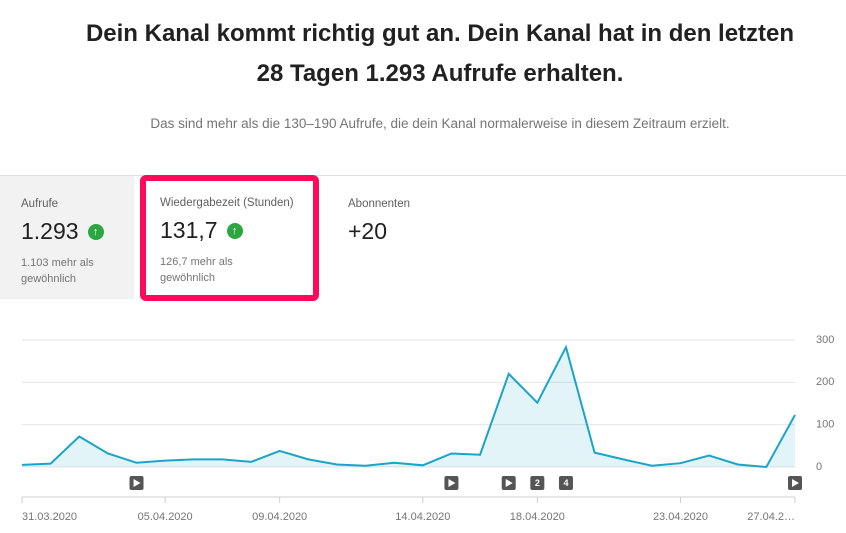 This screenshot has height=533, width=846. What do you see at coordinates (196, 270) in the screenshot?
I see `metric-note: 126,7 mehr als gewöhnlich` at bounding box center [196, 270].